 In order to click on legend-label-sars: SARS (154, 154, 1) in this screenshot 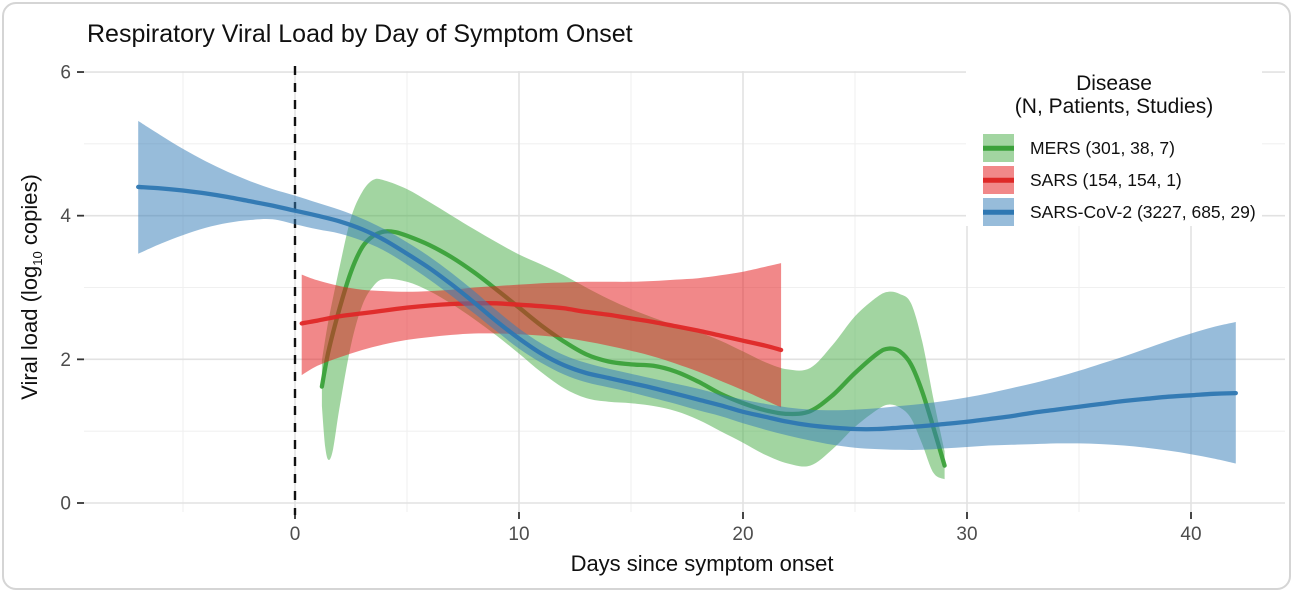, I will do `click(1106, 179)`.